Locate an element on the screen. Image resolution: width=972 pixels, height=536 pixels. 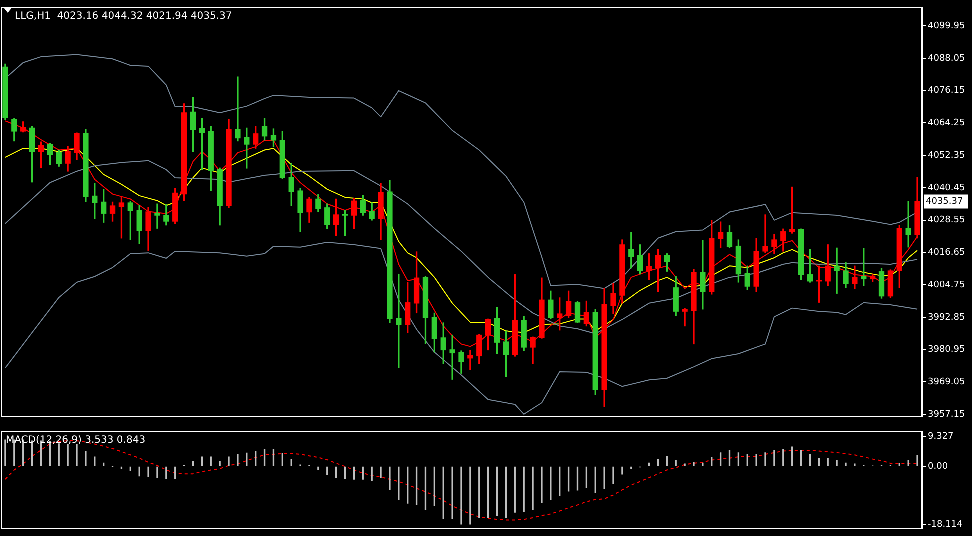
y-tick-label: 3969.05 is located at coordinates (947, 383).